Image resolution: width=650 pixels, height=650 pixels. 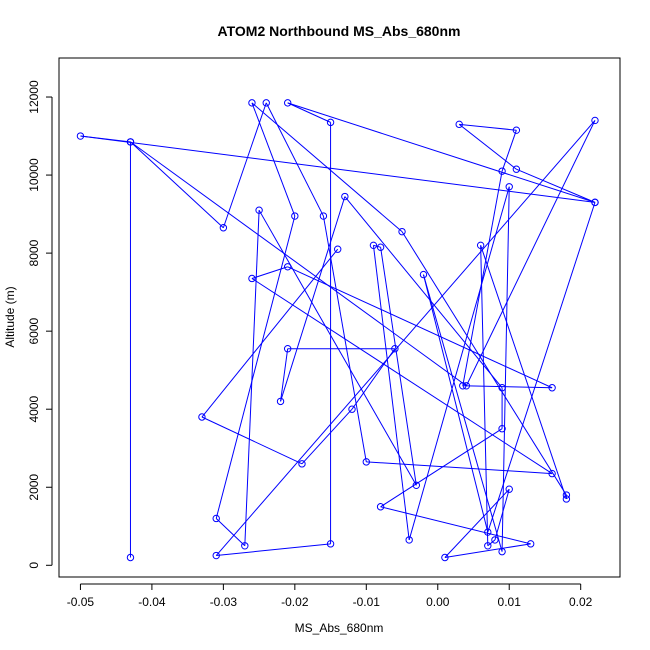 What do you see at coordinates (34, 97) in the screenshot?
I see `y-tick-label: 12000` at bounding box center [34, 97].